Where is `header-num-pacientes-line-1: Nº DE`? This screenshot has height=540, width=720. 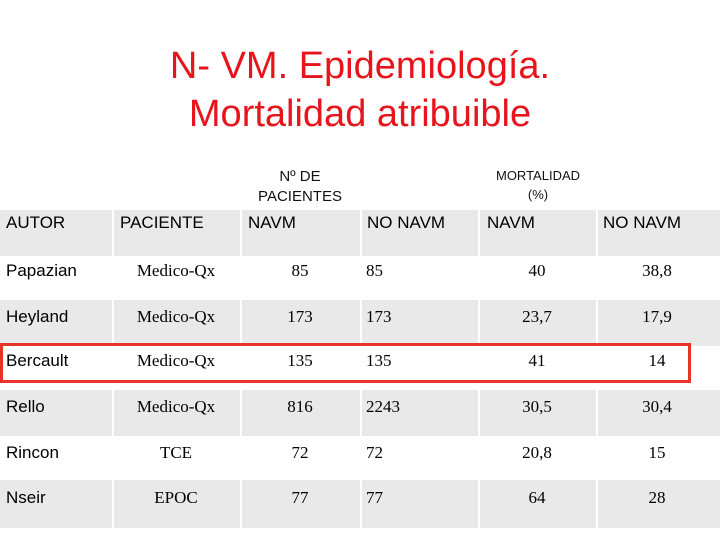
header-num-pacientes-line-1: Nº DE is located at coordinates (300, 176).